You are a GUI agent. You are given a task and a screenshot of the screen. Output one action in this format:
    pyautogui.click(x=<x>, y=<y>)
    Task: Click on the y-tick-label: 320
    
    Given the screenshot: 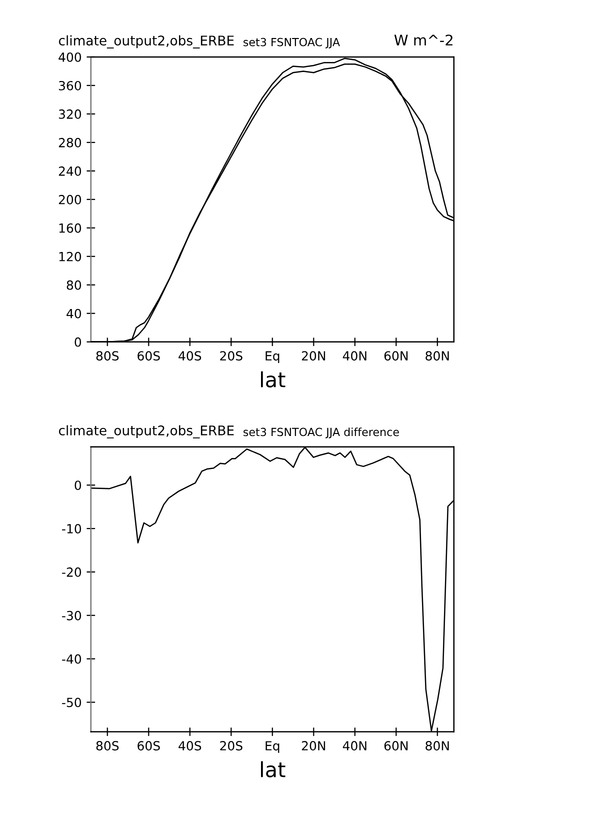 What is the action you would take?
    pyautogui.click(x=70, y=114)
    